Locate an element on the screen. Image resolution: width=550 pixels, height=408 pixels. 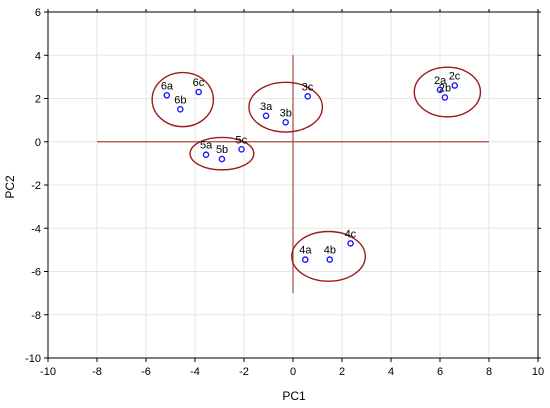
point-label: 5b is located at coordinates (222, 150).